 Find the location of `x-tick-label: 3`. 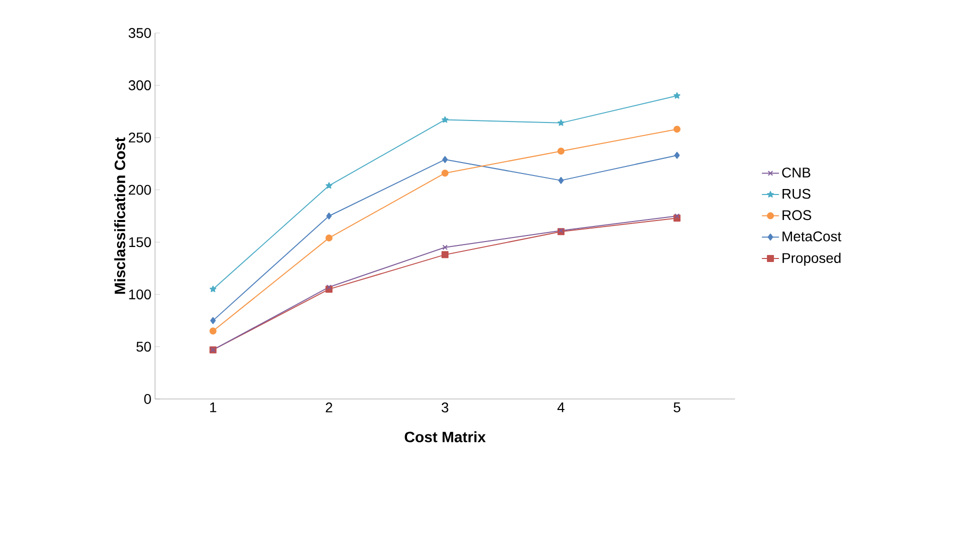

x-tick-label: 3 is located at coordinates (445, 407).